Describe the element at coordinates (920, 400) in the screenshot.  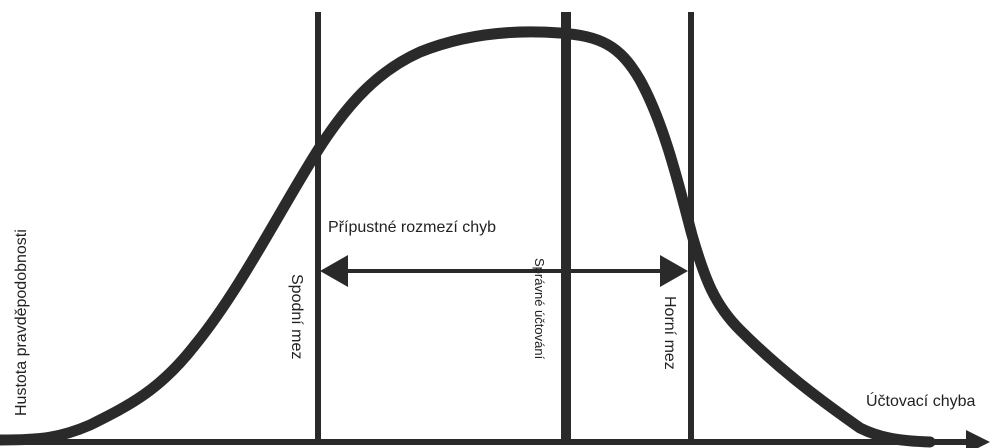
I see `x-axis-label: Účtovací chyba` at that location.